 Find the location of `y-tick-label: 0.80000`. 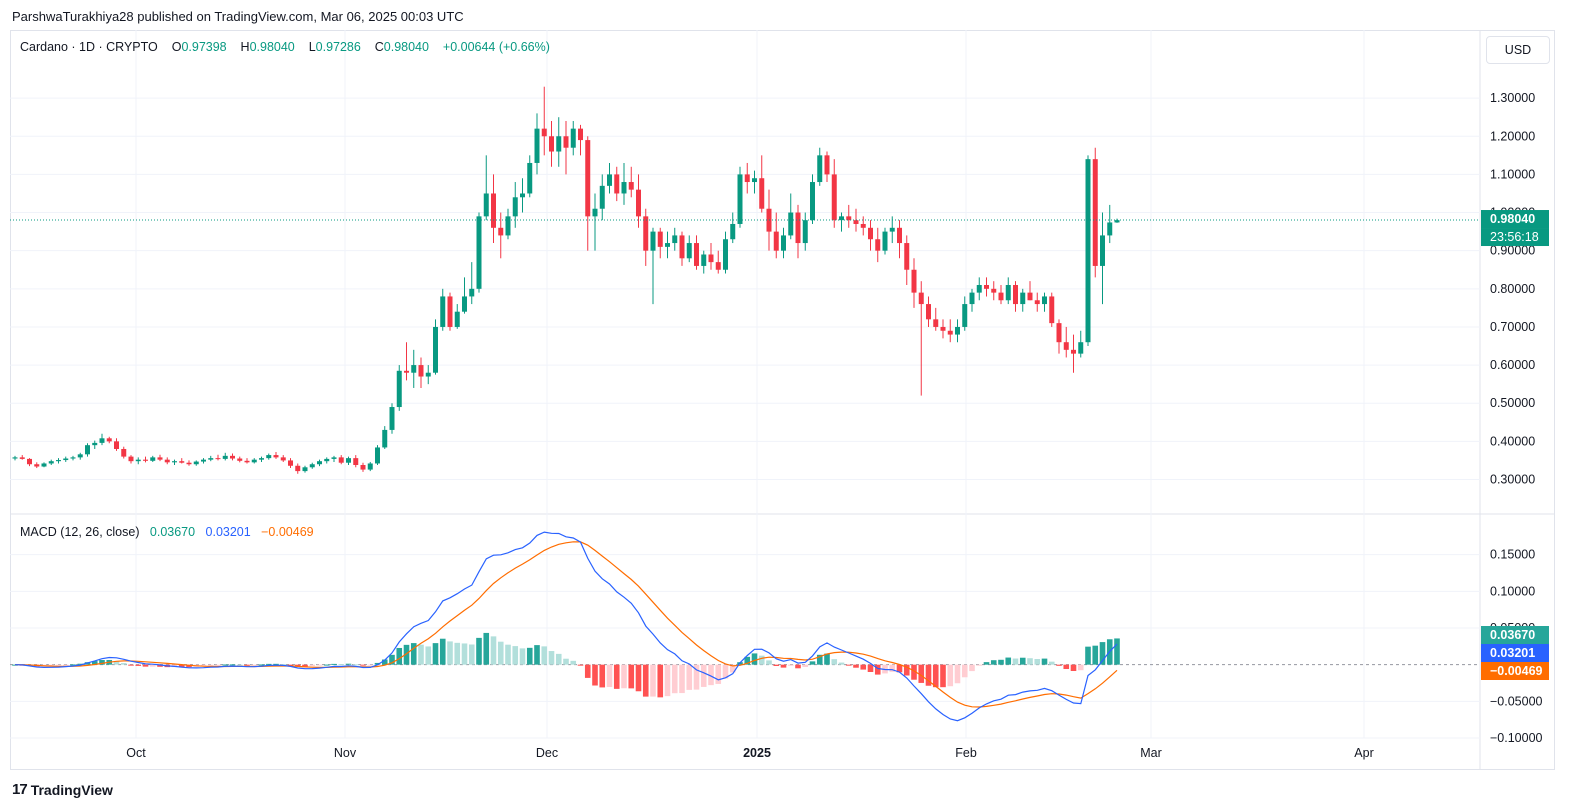

y-tick-label: 0.80000 is located at coordinates (1512, 289).